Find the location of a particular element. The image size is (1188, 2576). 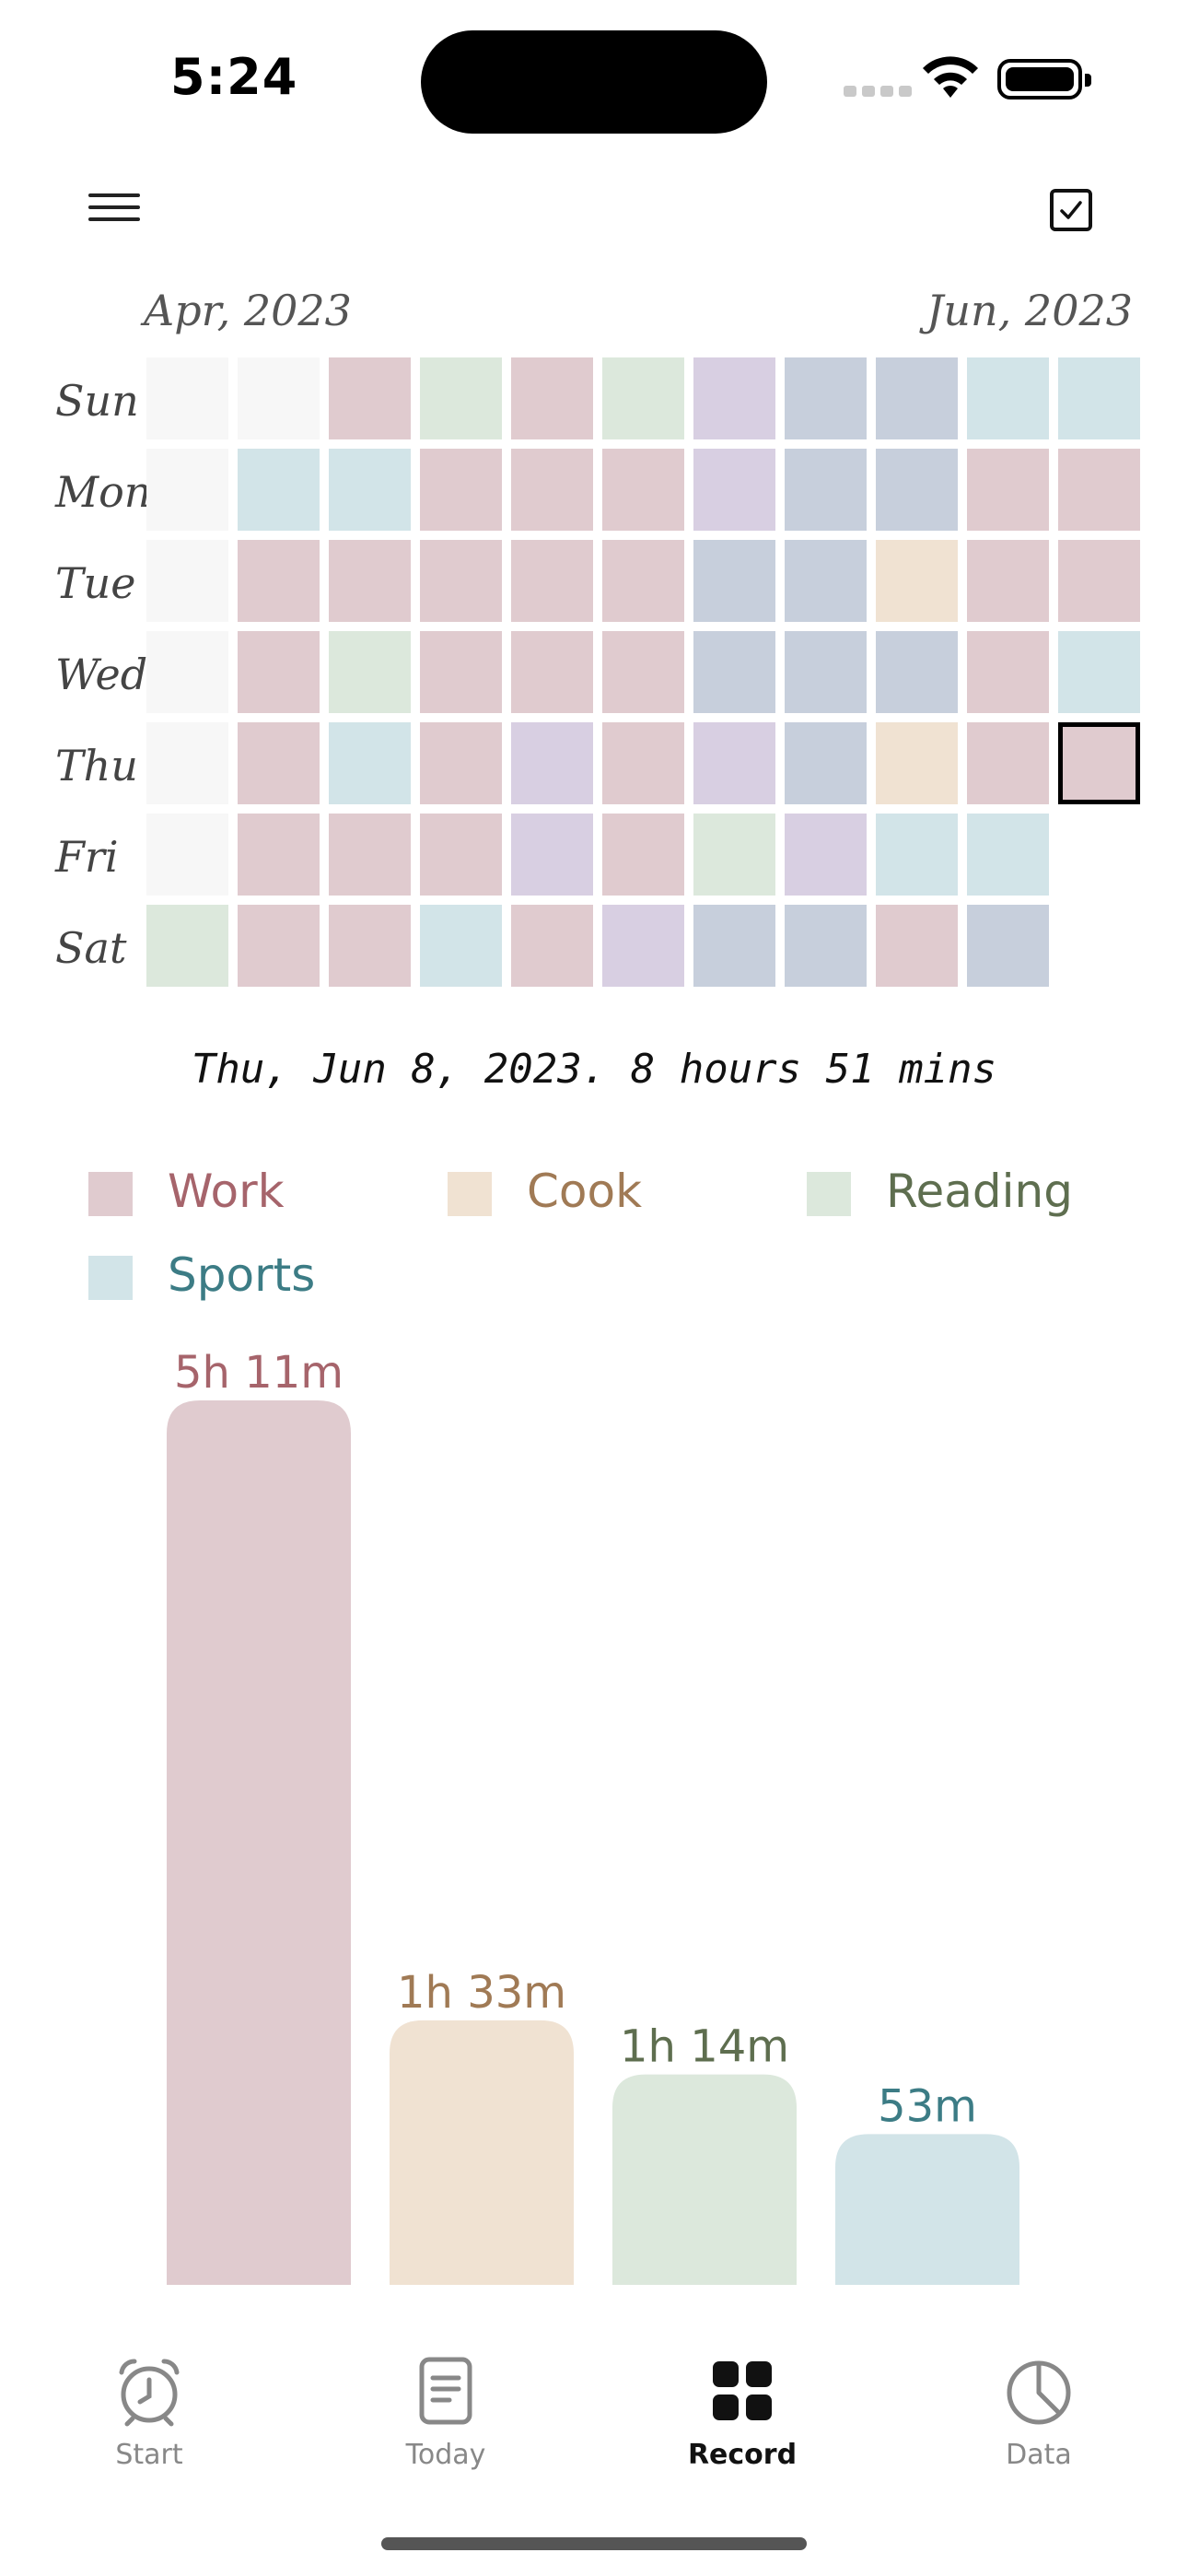

cellular-signal-icon is located at coordinates (880, 91).